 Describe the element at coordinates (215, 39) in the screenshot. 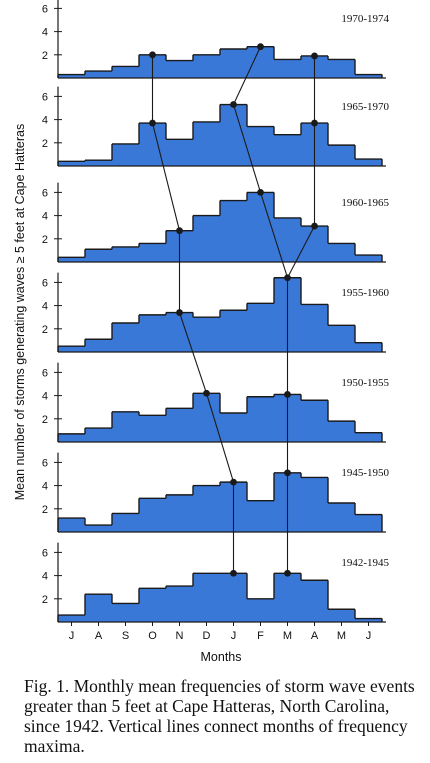

I see `panel-1970-1974: 2 4 6 1970-1974` at that location.